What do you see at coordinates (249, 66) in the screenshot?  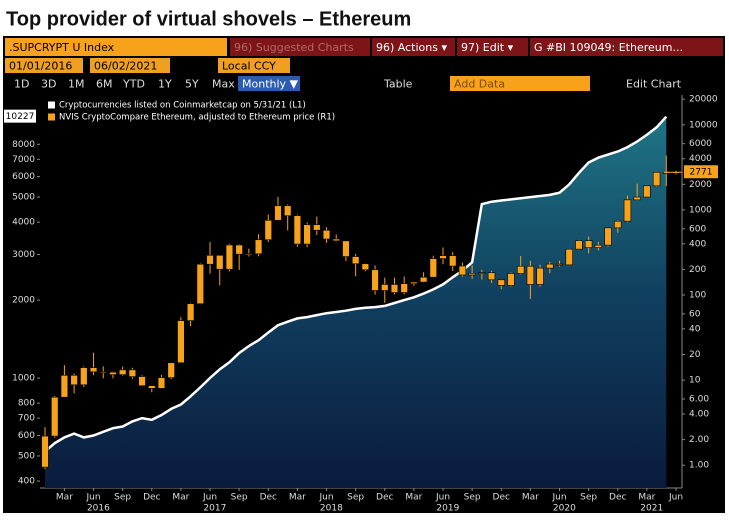 I see `currency: Local CCY` at bounding box center [249, 66].